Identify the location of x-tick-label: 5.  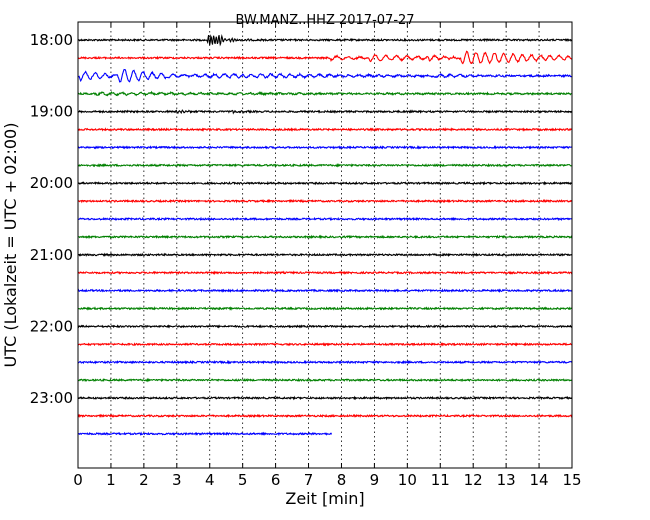
(243, 480).